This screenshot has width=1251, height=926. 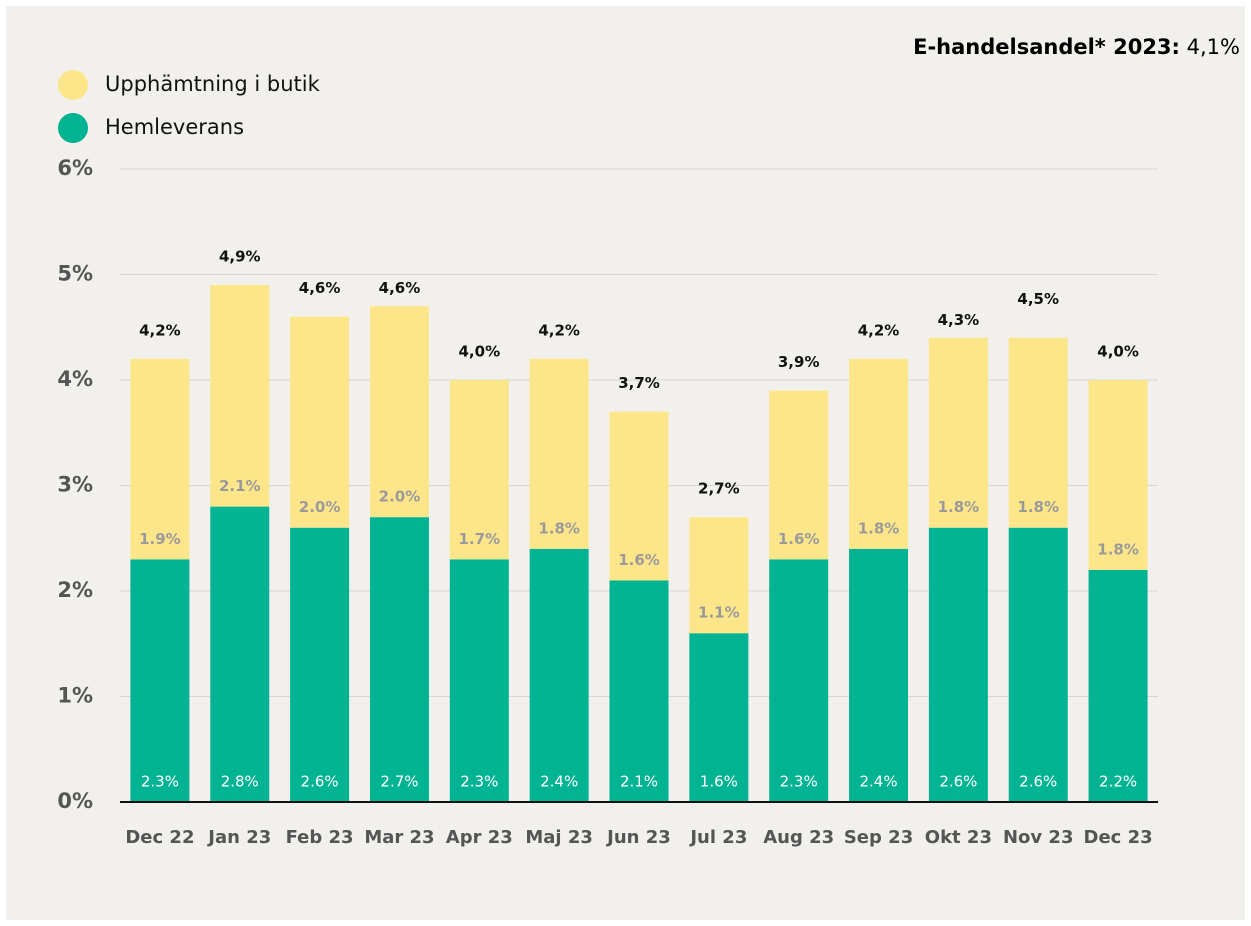 What do you see at coordinates (639, 383) in the screenshot?
I see `total-label: 3,7%` at bounding box center [639, 383].